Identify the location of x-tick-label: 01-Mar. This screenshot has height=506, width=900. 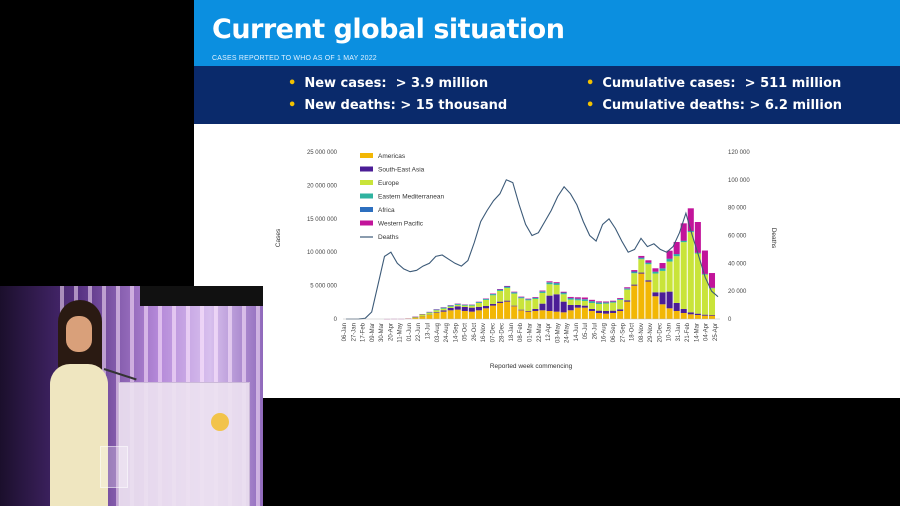
(531, 332).